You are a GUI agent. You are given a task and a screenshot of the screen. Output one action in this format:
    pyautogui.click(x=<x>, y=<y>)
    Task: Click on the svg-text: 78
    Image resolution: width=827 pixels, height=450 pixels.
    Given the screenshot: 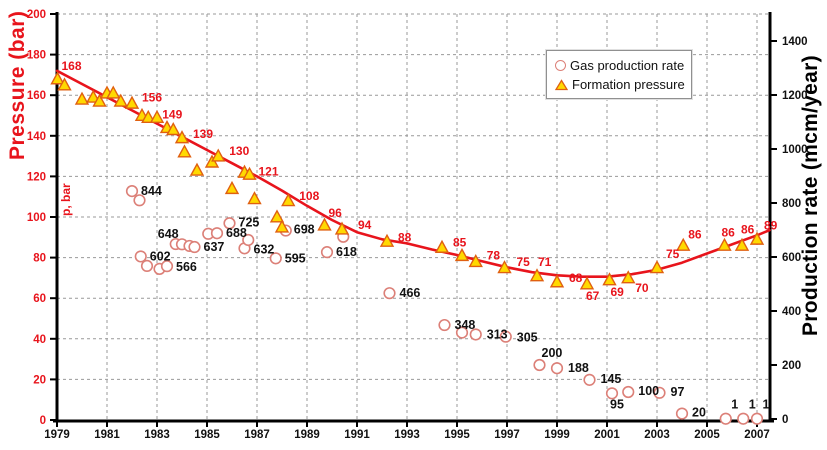 What is the action you would take?
    pyautogui.click(x=494, y=256)
    